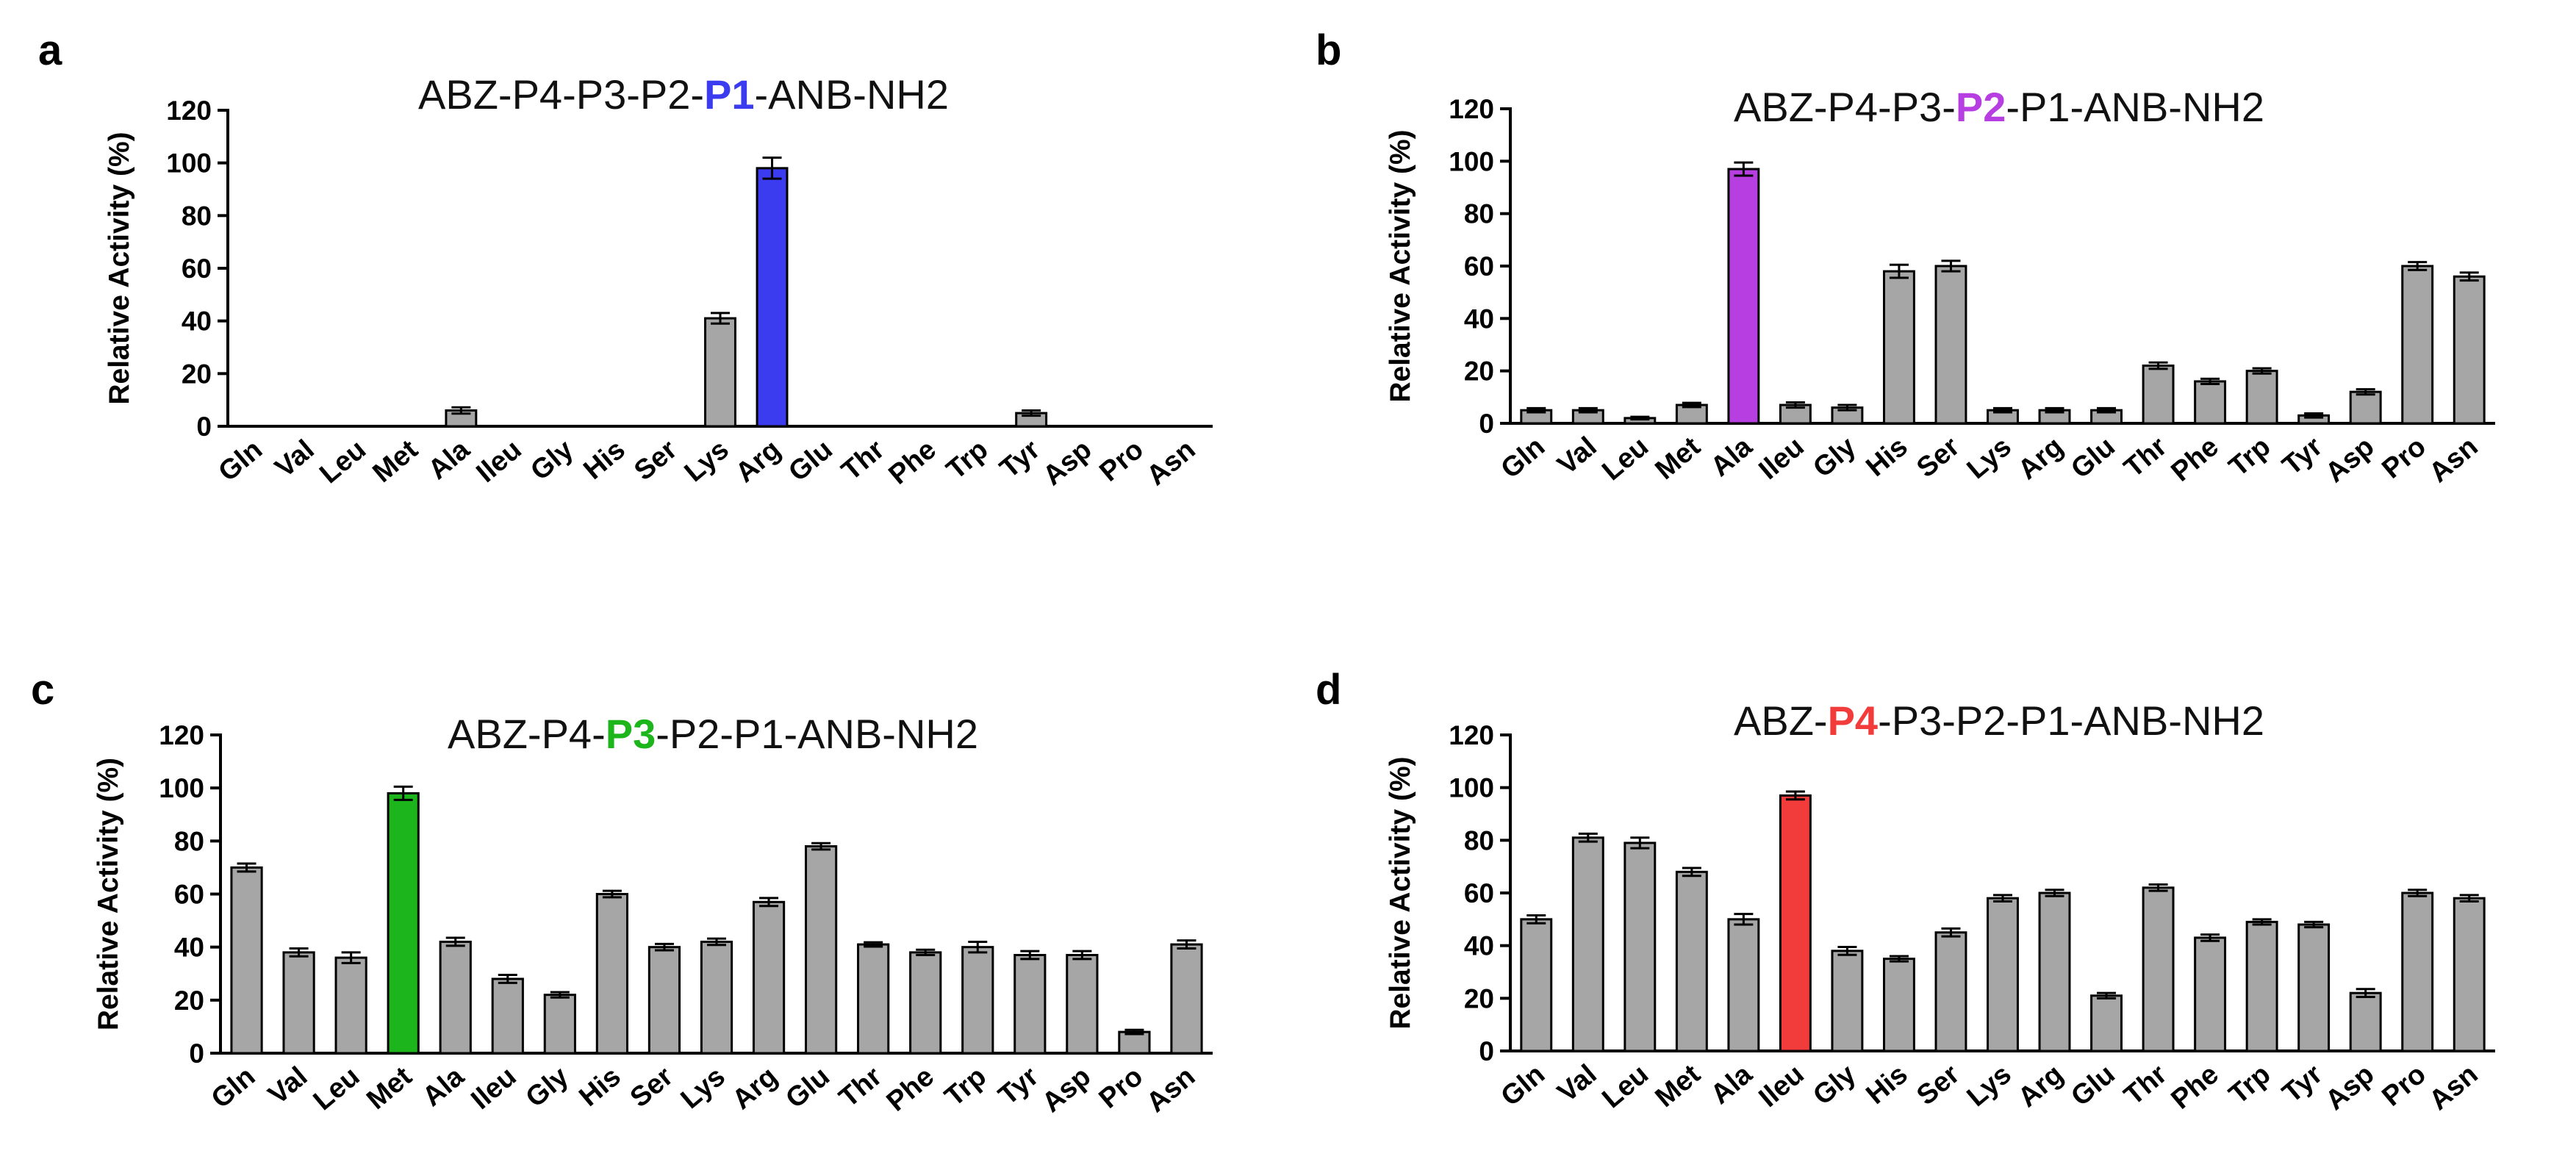 This screenshot has height=1159, width=2576. I want to click on title-prefix: ABZ-P4-, so click(527, 734).